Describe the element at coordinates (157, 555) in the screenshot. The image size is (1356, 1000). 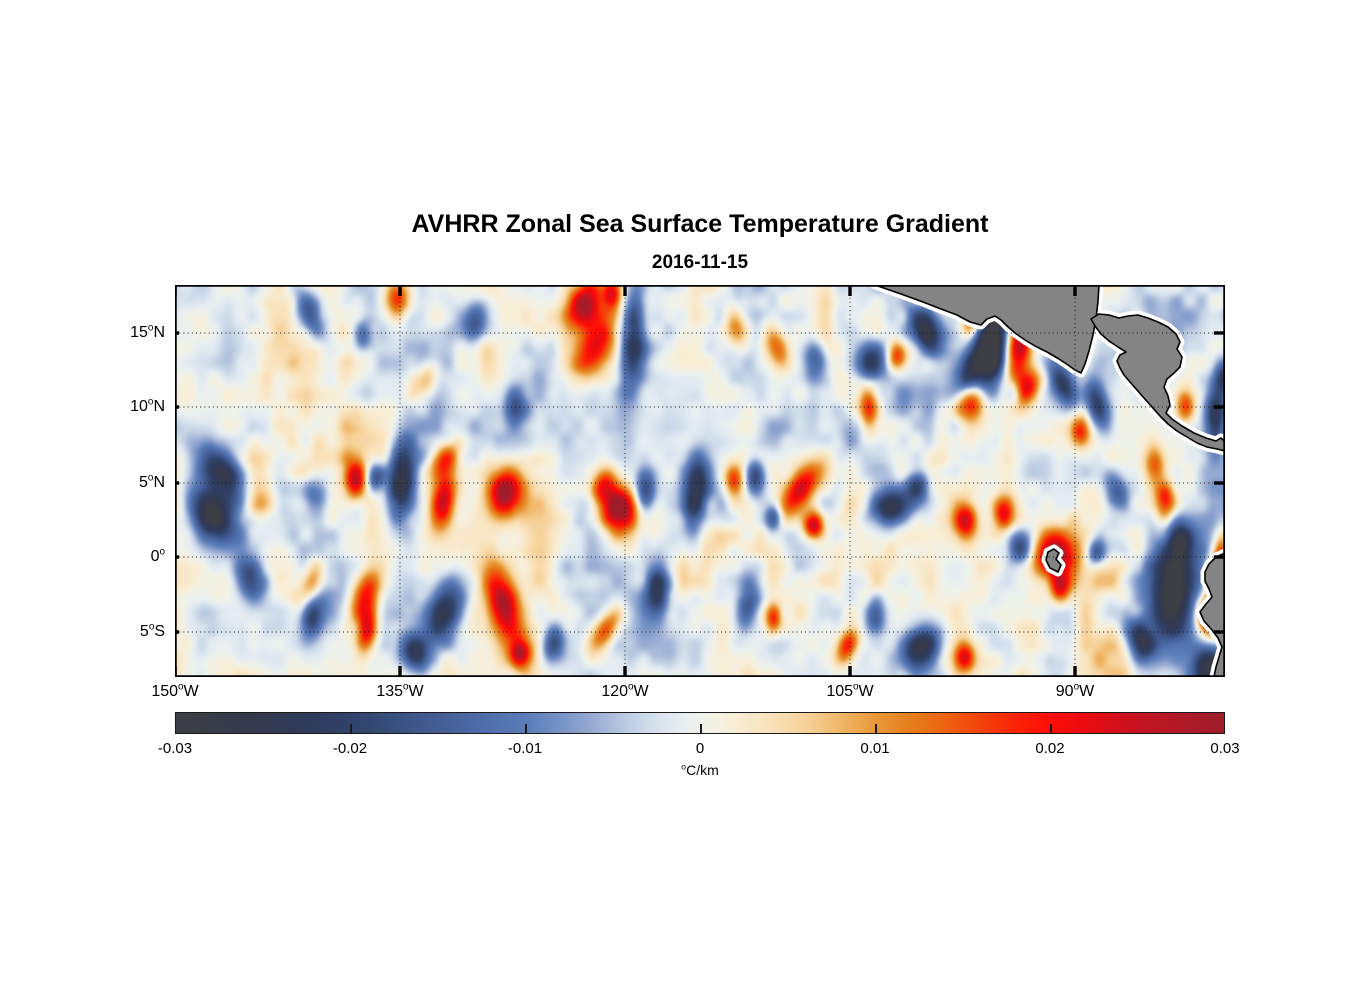
I see `y-tick-label-0deg: 0o` at that location.